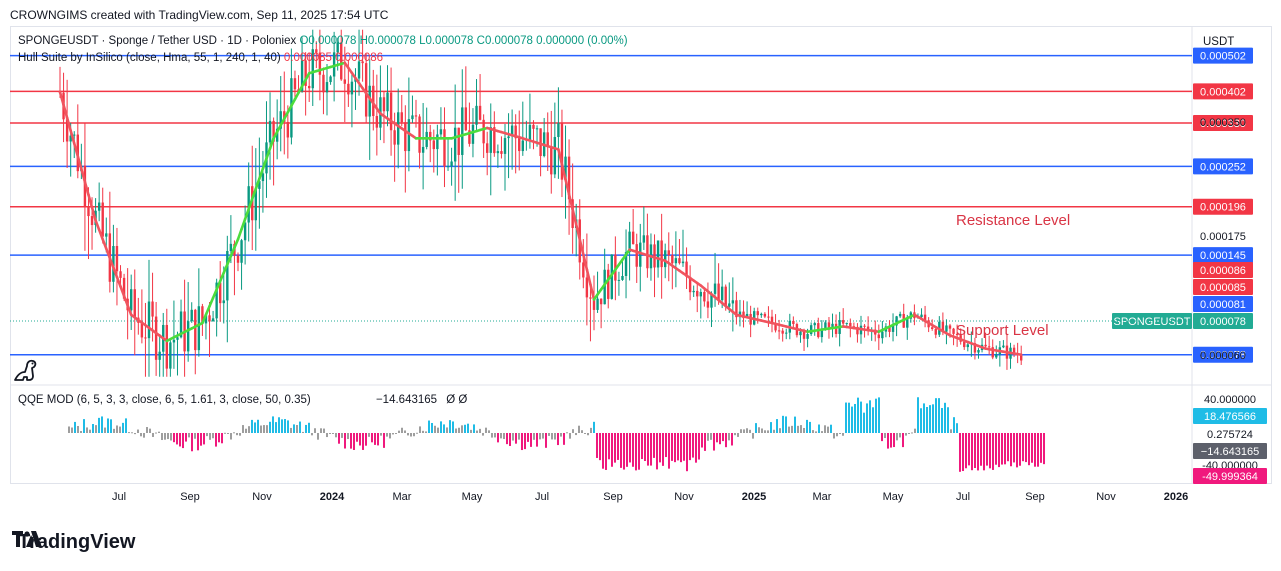 Image resolution: width=1281 pixels, height=571 pixels. I want to click on last-price-tag-text: 0.000085, so click(1223, 288).